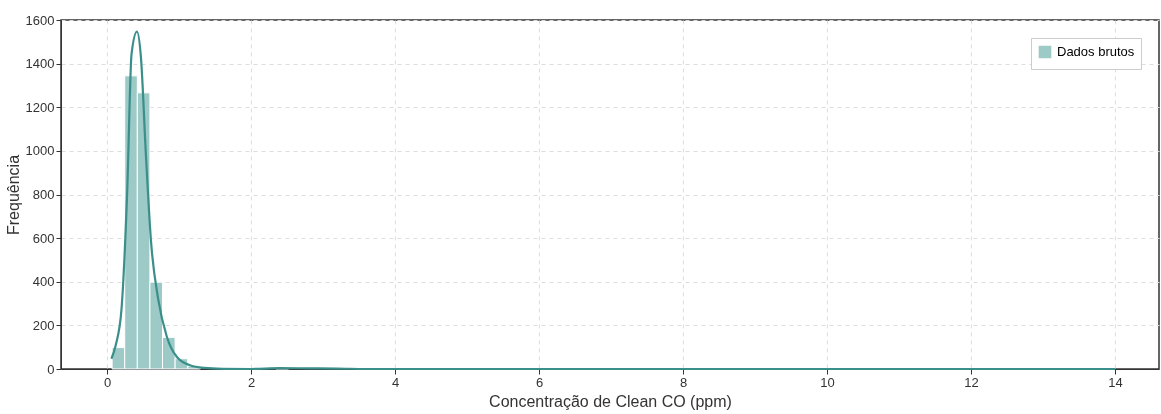 The width and height of the screenshot is (1161, 414). I want to click on y-tick-label: 400, so click(43, 282).